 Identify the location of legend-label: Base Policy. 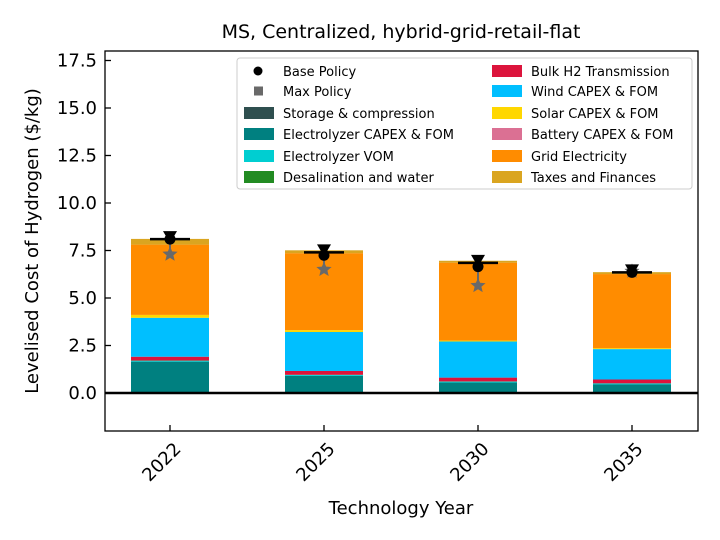
(319, 72).